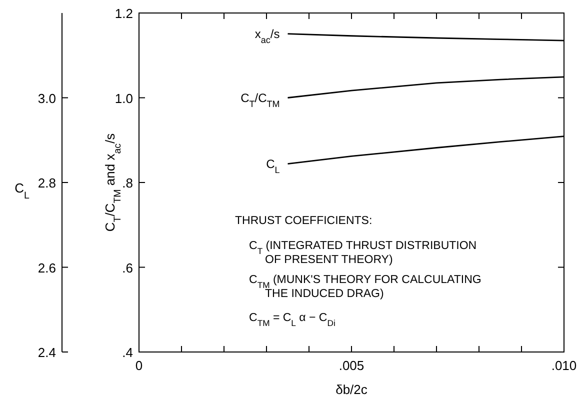  I want to click on annotation: THE INDUCED DRAG), so click(324, 294).